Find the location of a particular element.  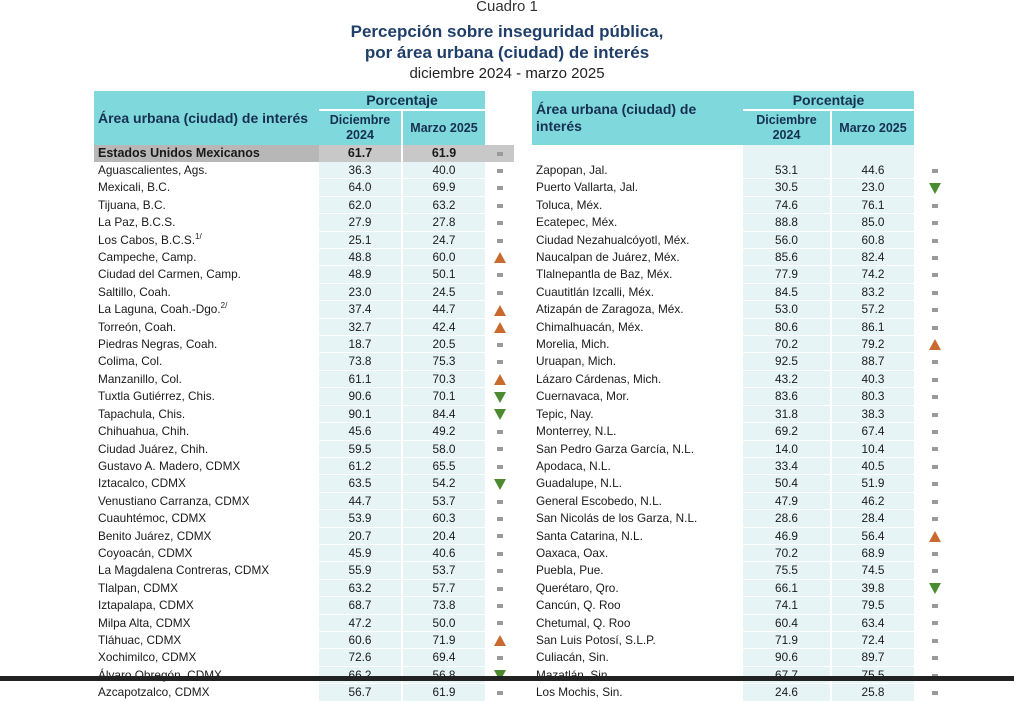

value-mar-2025: 28.4 is located at coordinates (873, 518).